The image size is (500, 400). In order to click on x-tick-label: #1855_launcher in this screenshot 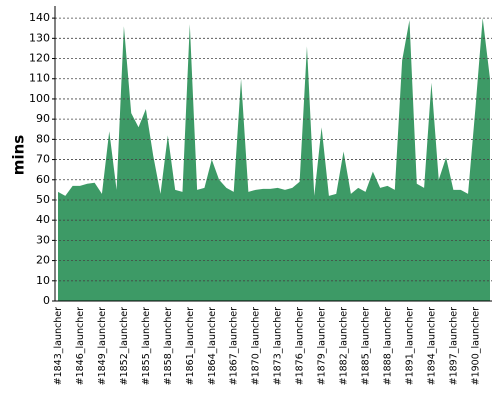, I will do `click(146, 346)`.